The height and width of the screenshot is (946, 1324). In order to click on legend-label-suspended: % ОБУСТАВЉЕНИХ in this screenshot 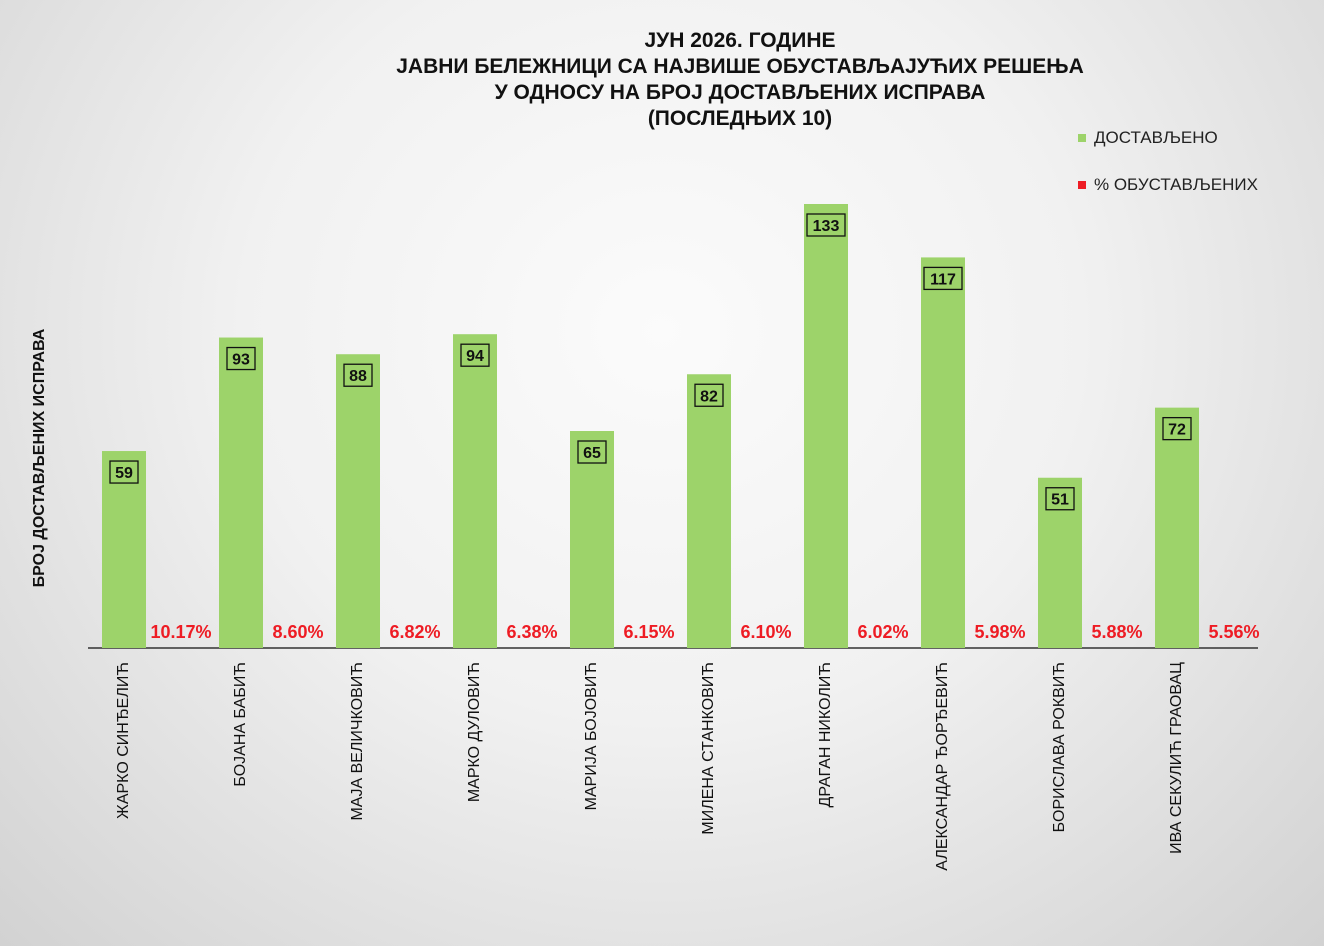, I will do `click(1176, 184)`.